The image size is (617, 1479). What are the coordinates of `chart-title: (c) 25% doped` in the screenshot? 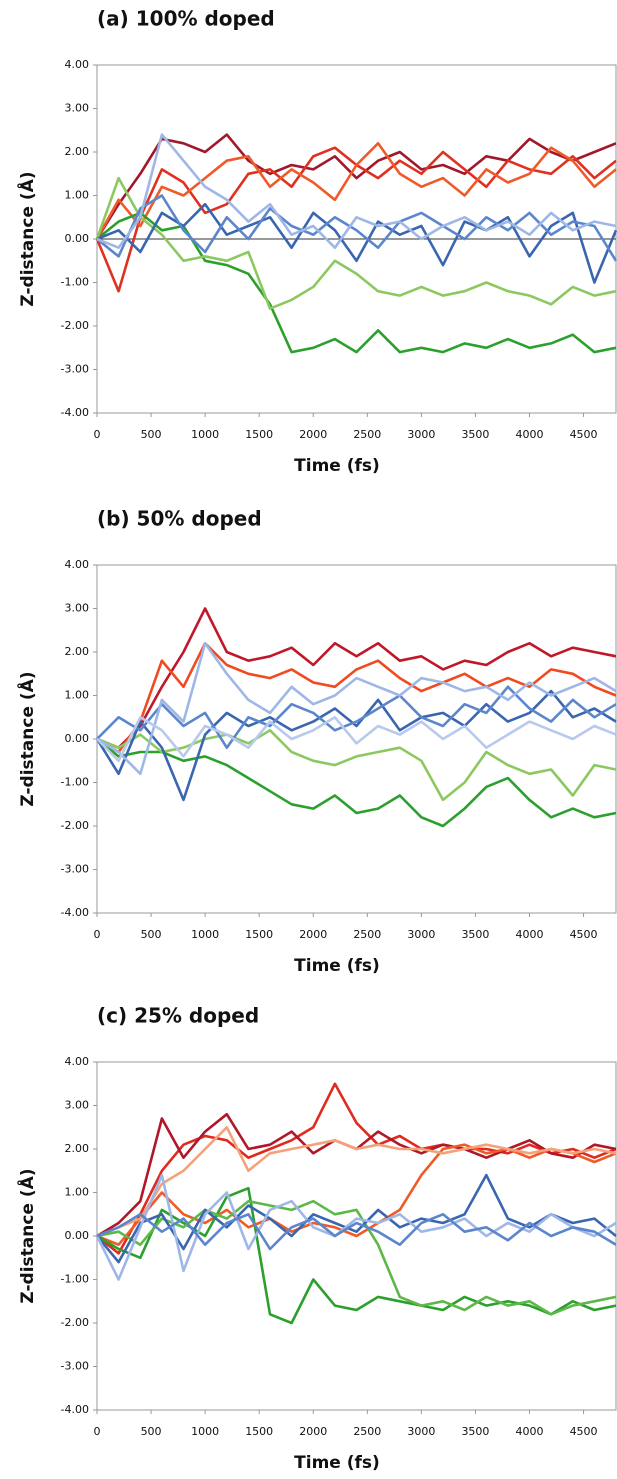 It's located at (178, 1016).